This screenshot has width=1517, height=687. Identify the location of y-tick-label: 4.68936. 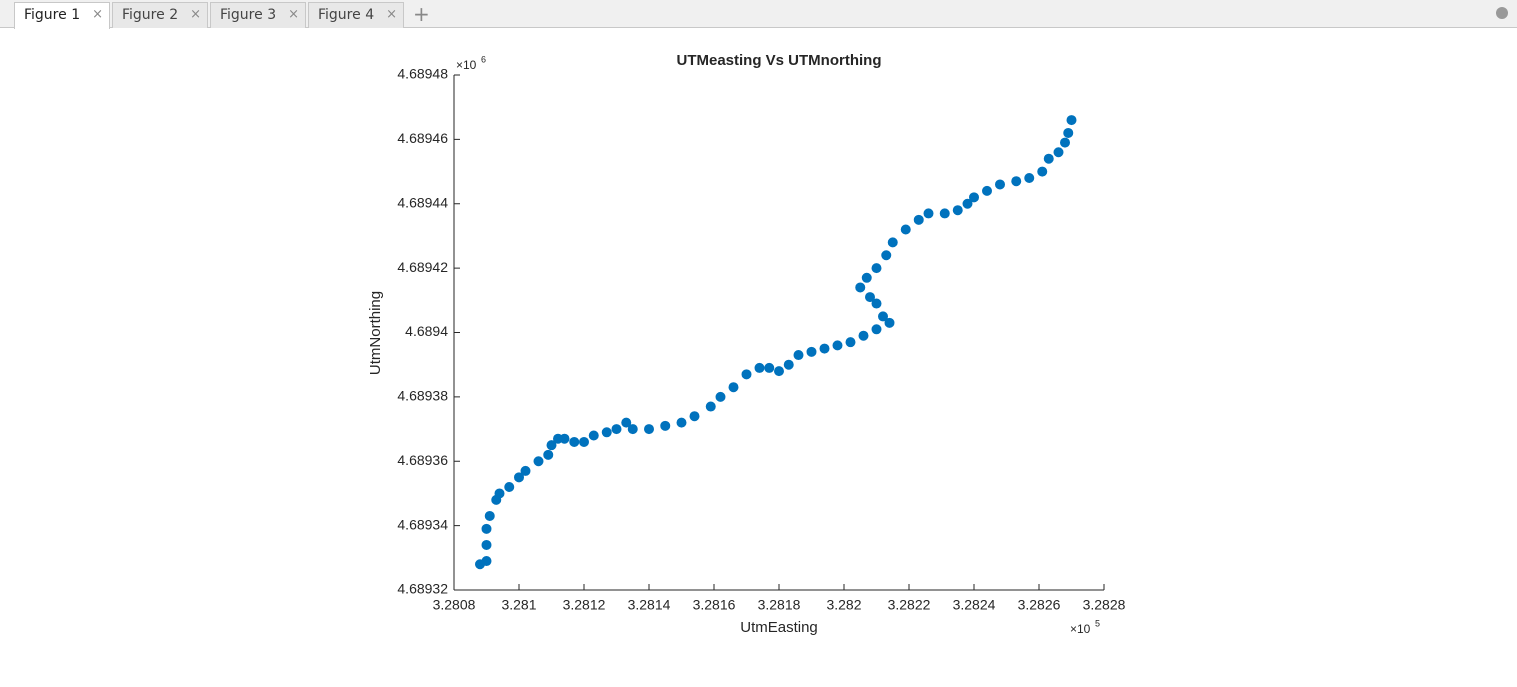
(422, 460).